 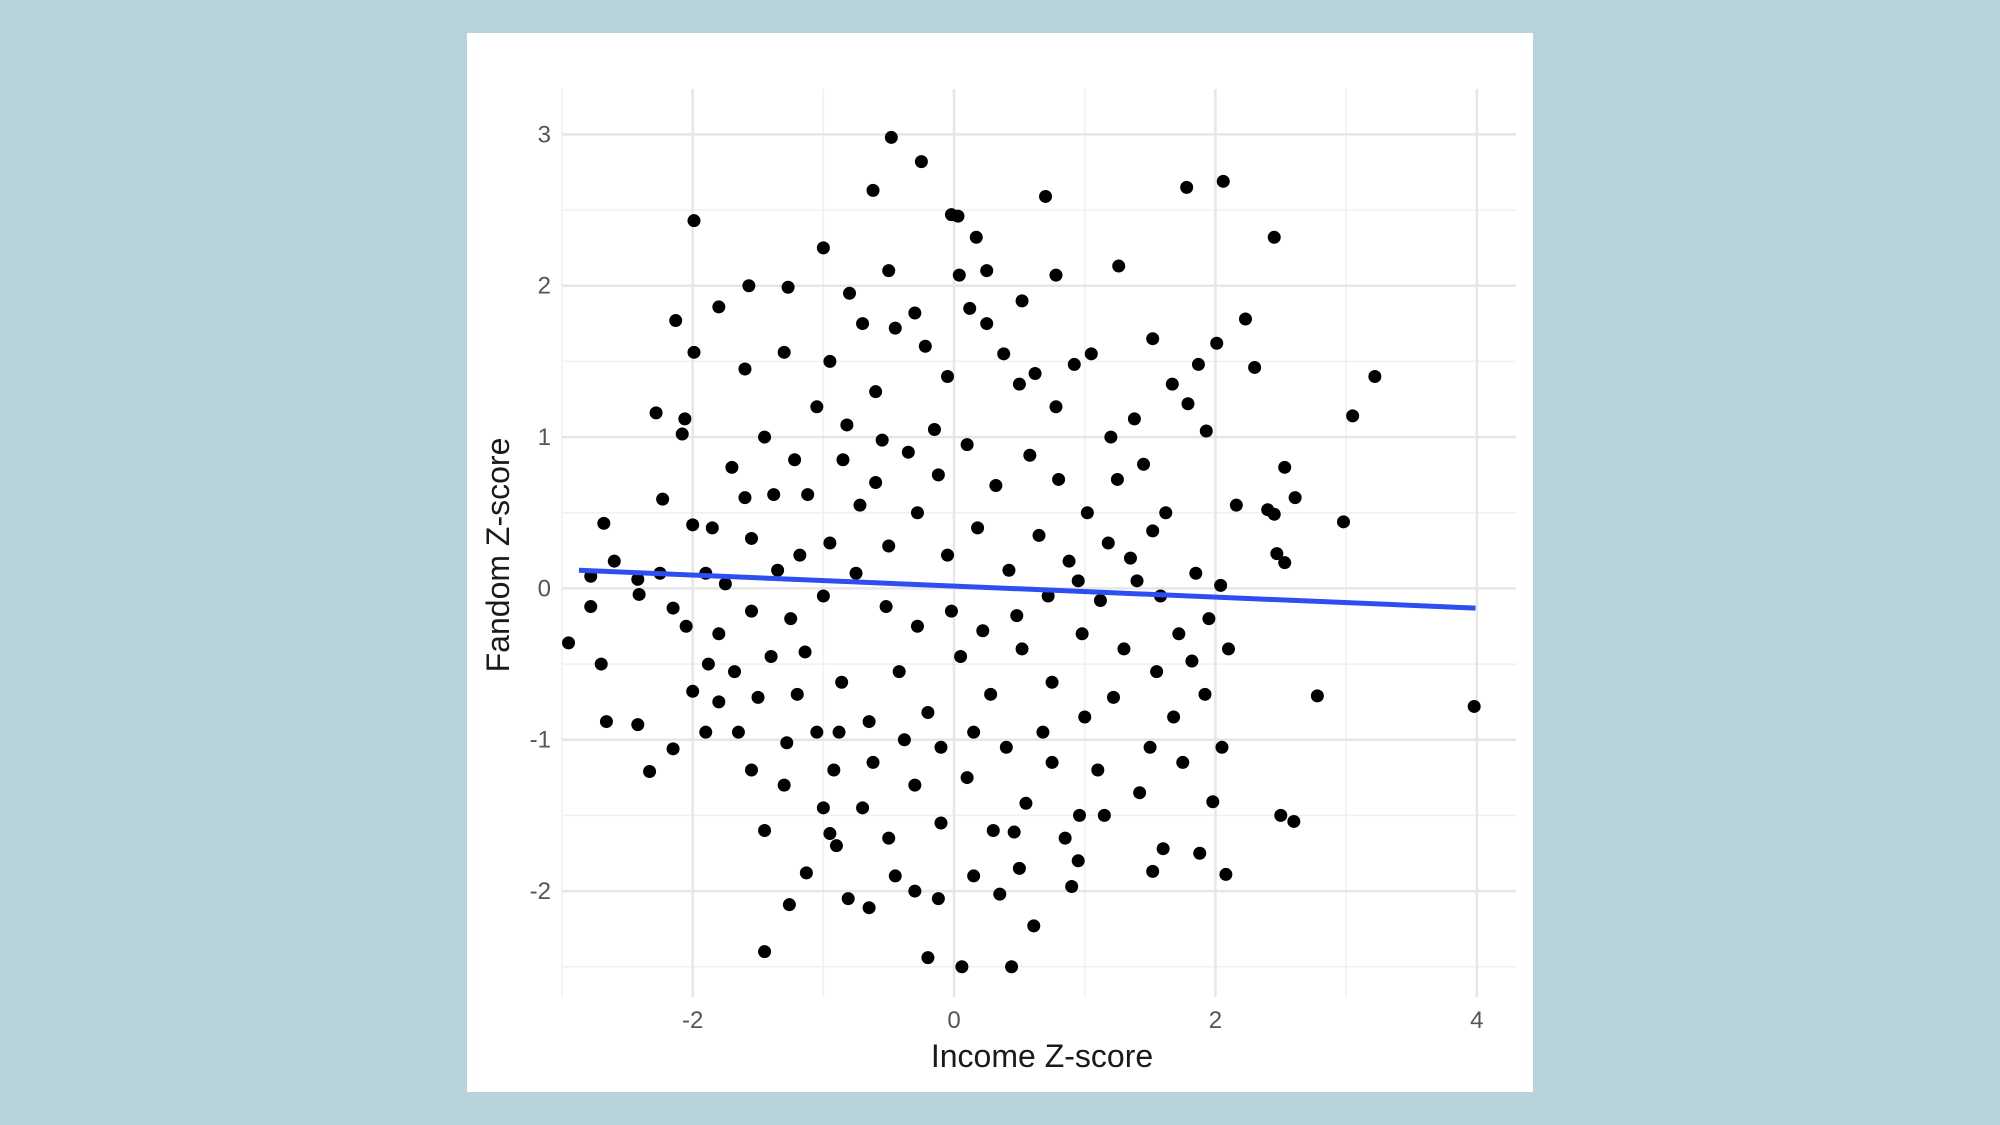 What do you see at coordinates (1476, 1020) in the screenshot?
I see `x-tick-label: 4` at bounding box center [1476, 1020].